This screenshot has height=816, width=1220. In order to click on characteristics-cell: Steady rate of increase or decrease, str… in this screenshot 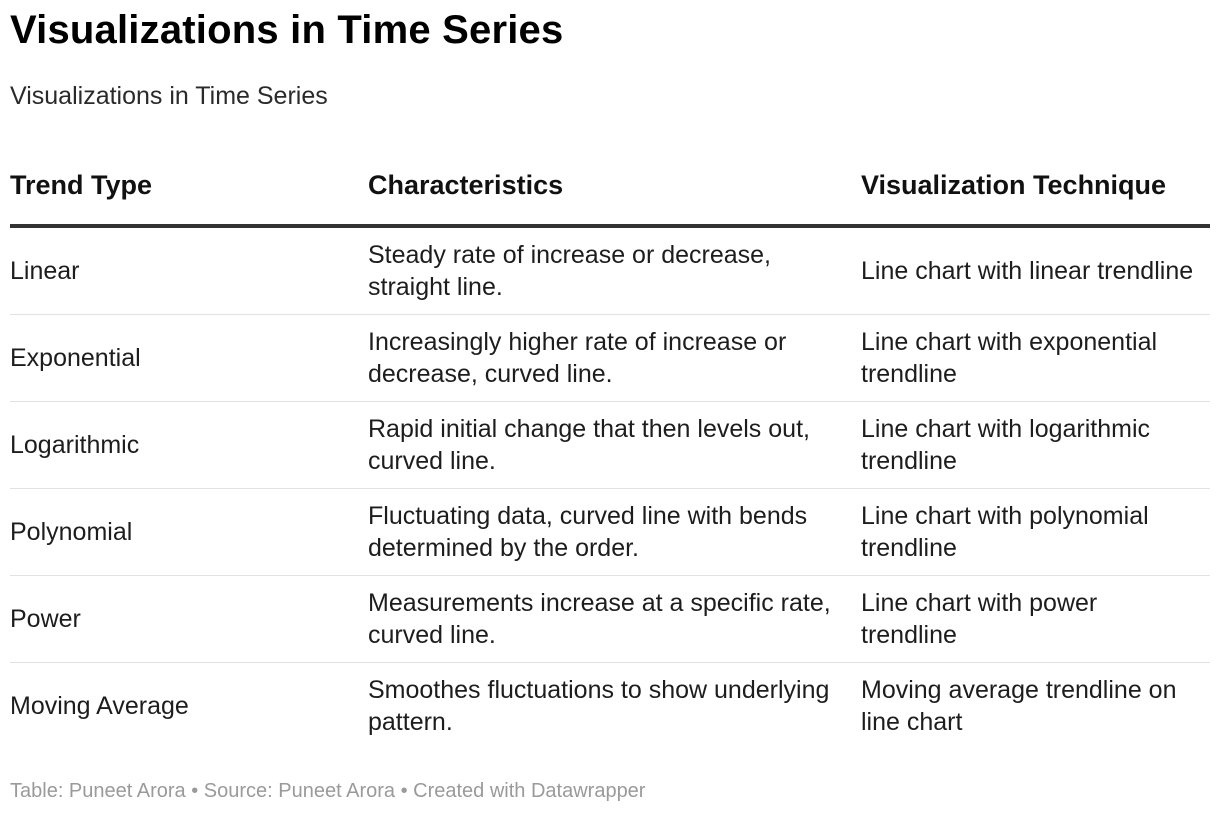, I will do `click(614, 270)`.